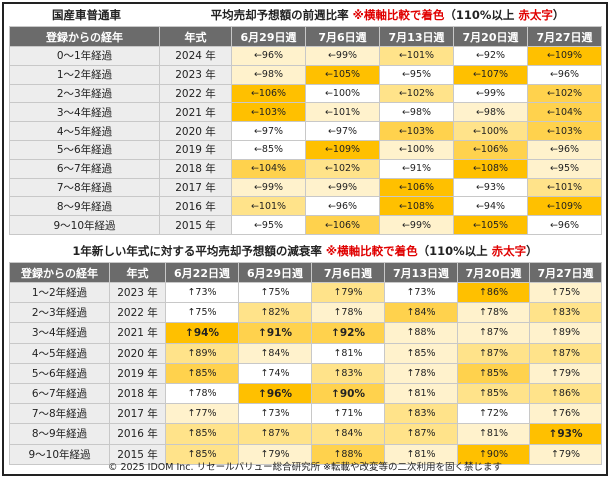 This screenshot has height=480, width=612. I want to click on elapsed-years-label: 5～6年経過, so click(59, 373).